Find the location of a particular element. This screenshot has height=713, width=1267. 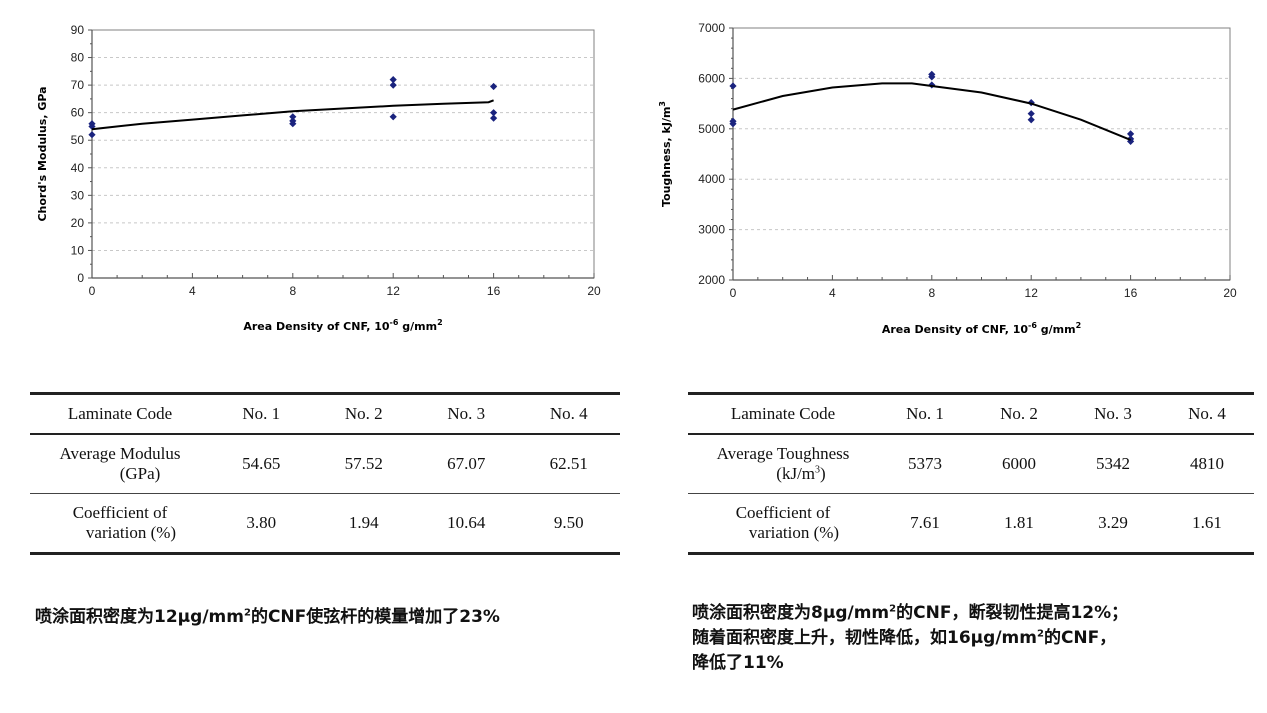

y-tick-label: 30 is located at coordinates (78, 195).